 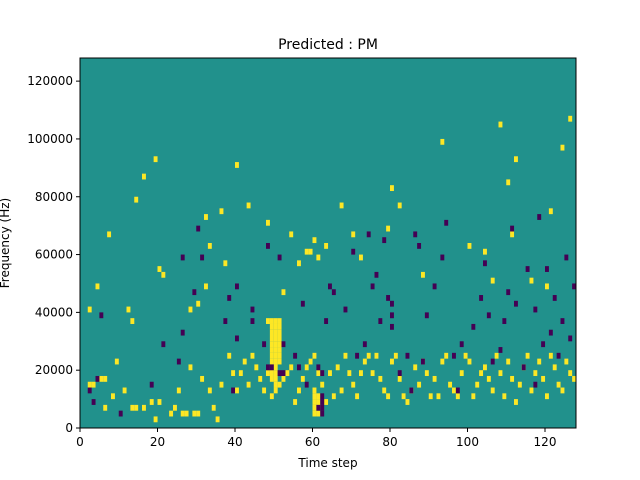 What do you see at coordinates (316, 438) in the screenshot?
I see `x-axis: 0 20 40 60 80 100 120` at bounding box center [316, 438].